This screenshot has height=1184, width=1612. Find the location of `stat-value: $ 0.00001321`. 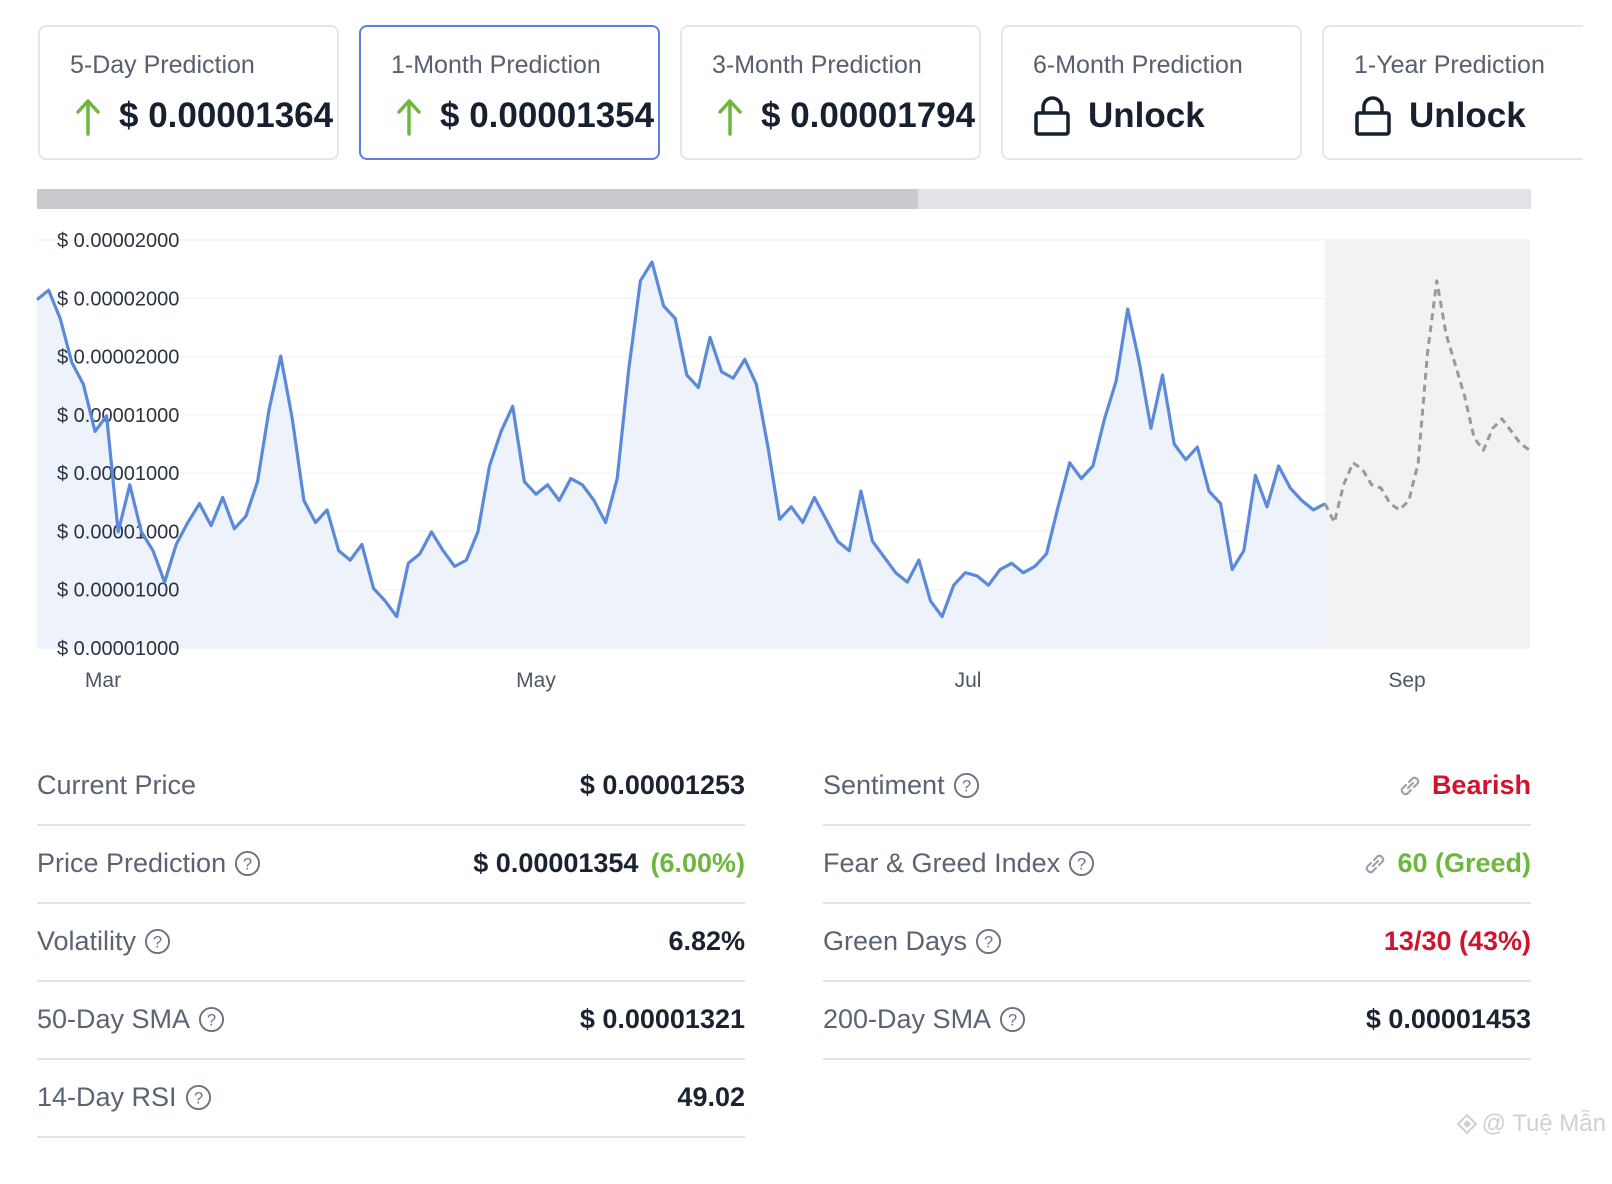

stat-value: $ 0.00001321 is located at coordinates (662, 1019).